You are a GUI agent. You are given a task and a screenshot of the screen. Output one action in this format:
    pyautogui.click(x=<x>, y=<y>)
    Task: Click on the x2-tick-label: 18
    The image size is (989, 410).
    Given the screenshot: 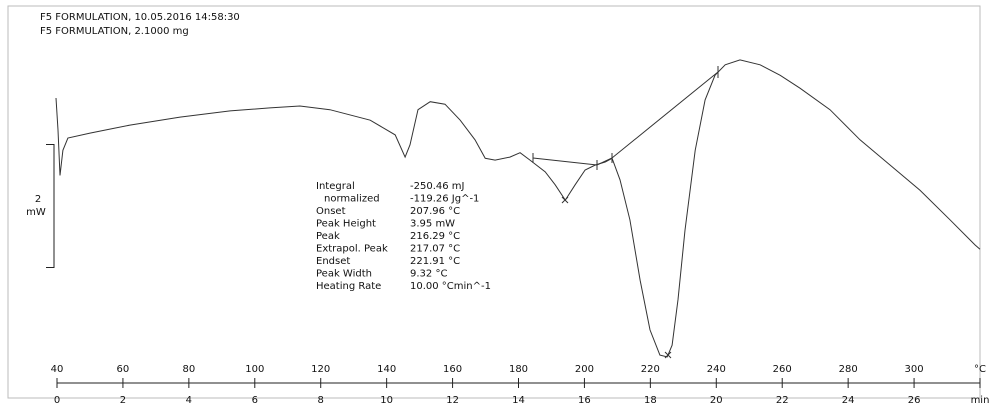 What is the action you would take?
    pyautogui.click(x=650, y=400)
    